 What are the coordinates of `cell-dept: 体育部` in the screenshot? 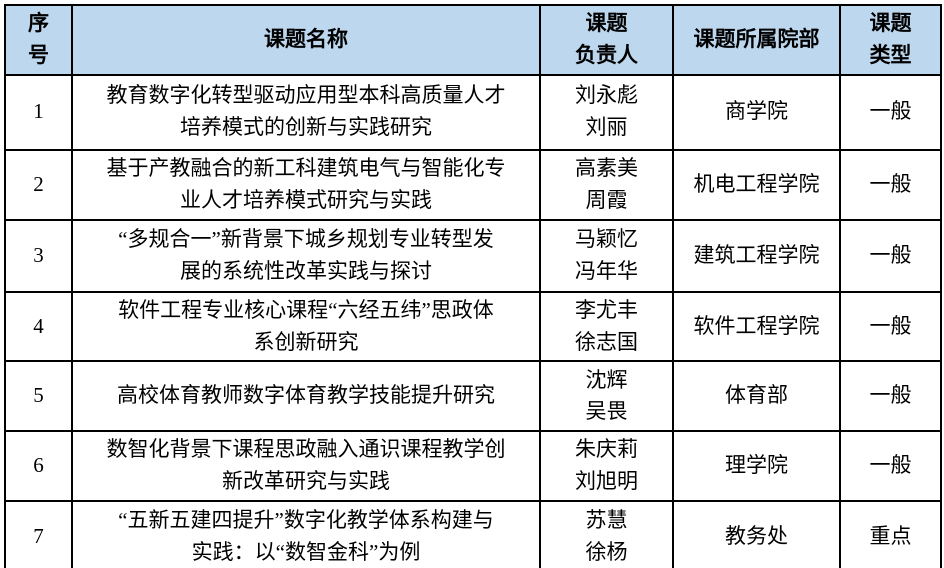 It's located at (756, 396).